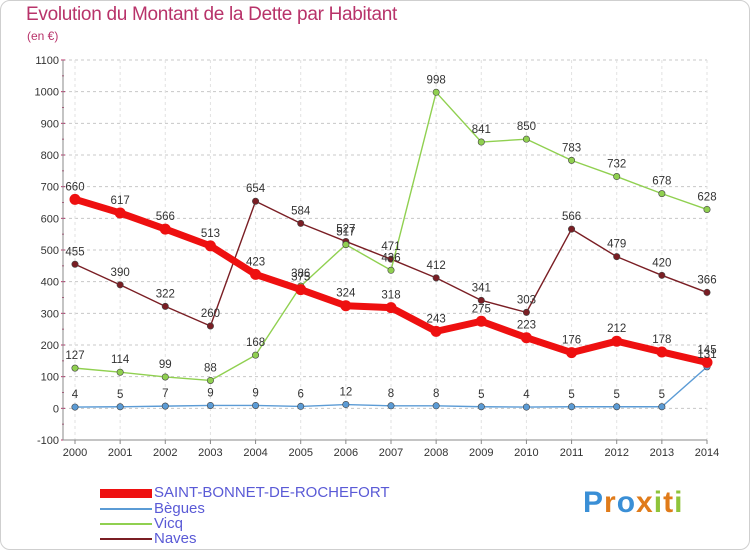  What do you see at coordinates (345, 233) in the screenshot?
I see `data-label: 517` at bounding box center [345, 233].